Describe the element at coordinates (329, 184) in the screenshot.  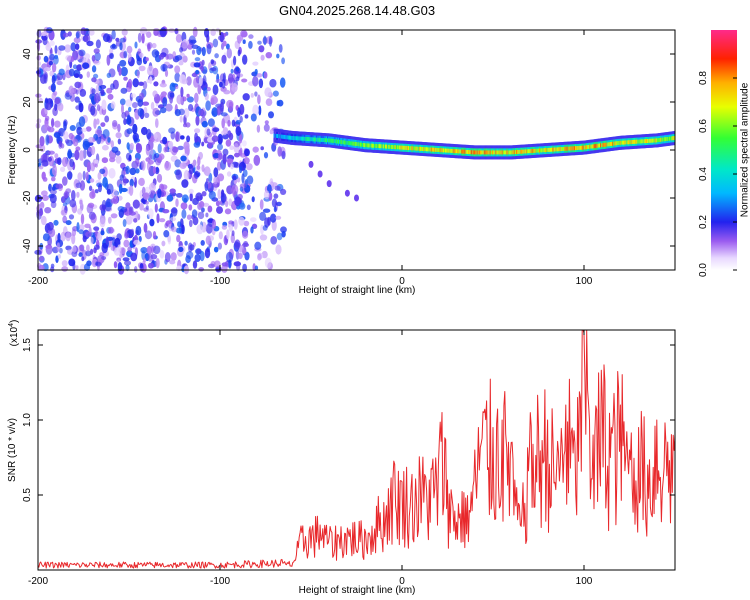
I see `branch-blob` at that location.